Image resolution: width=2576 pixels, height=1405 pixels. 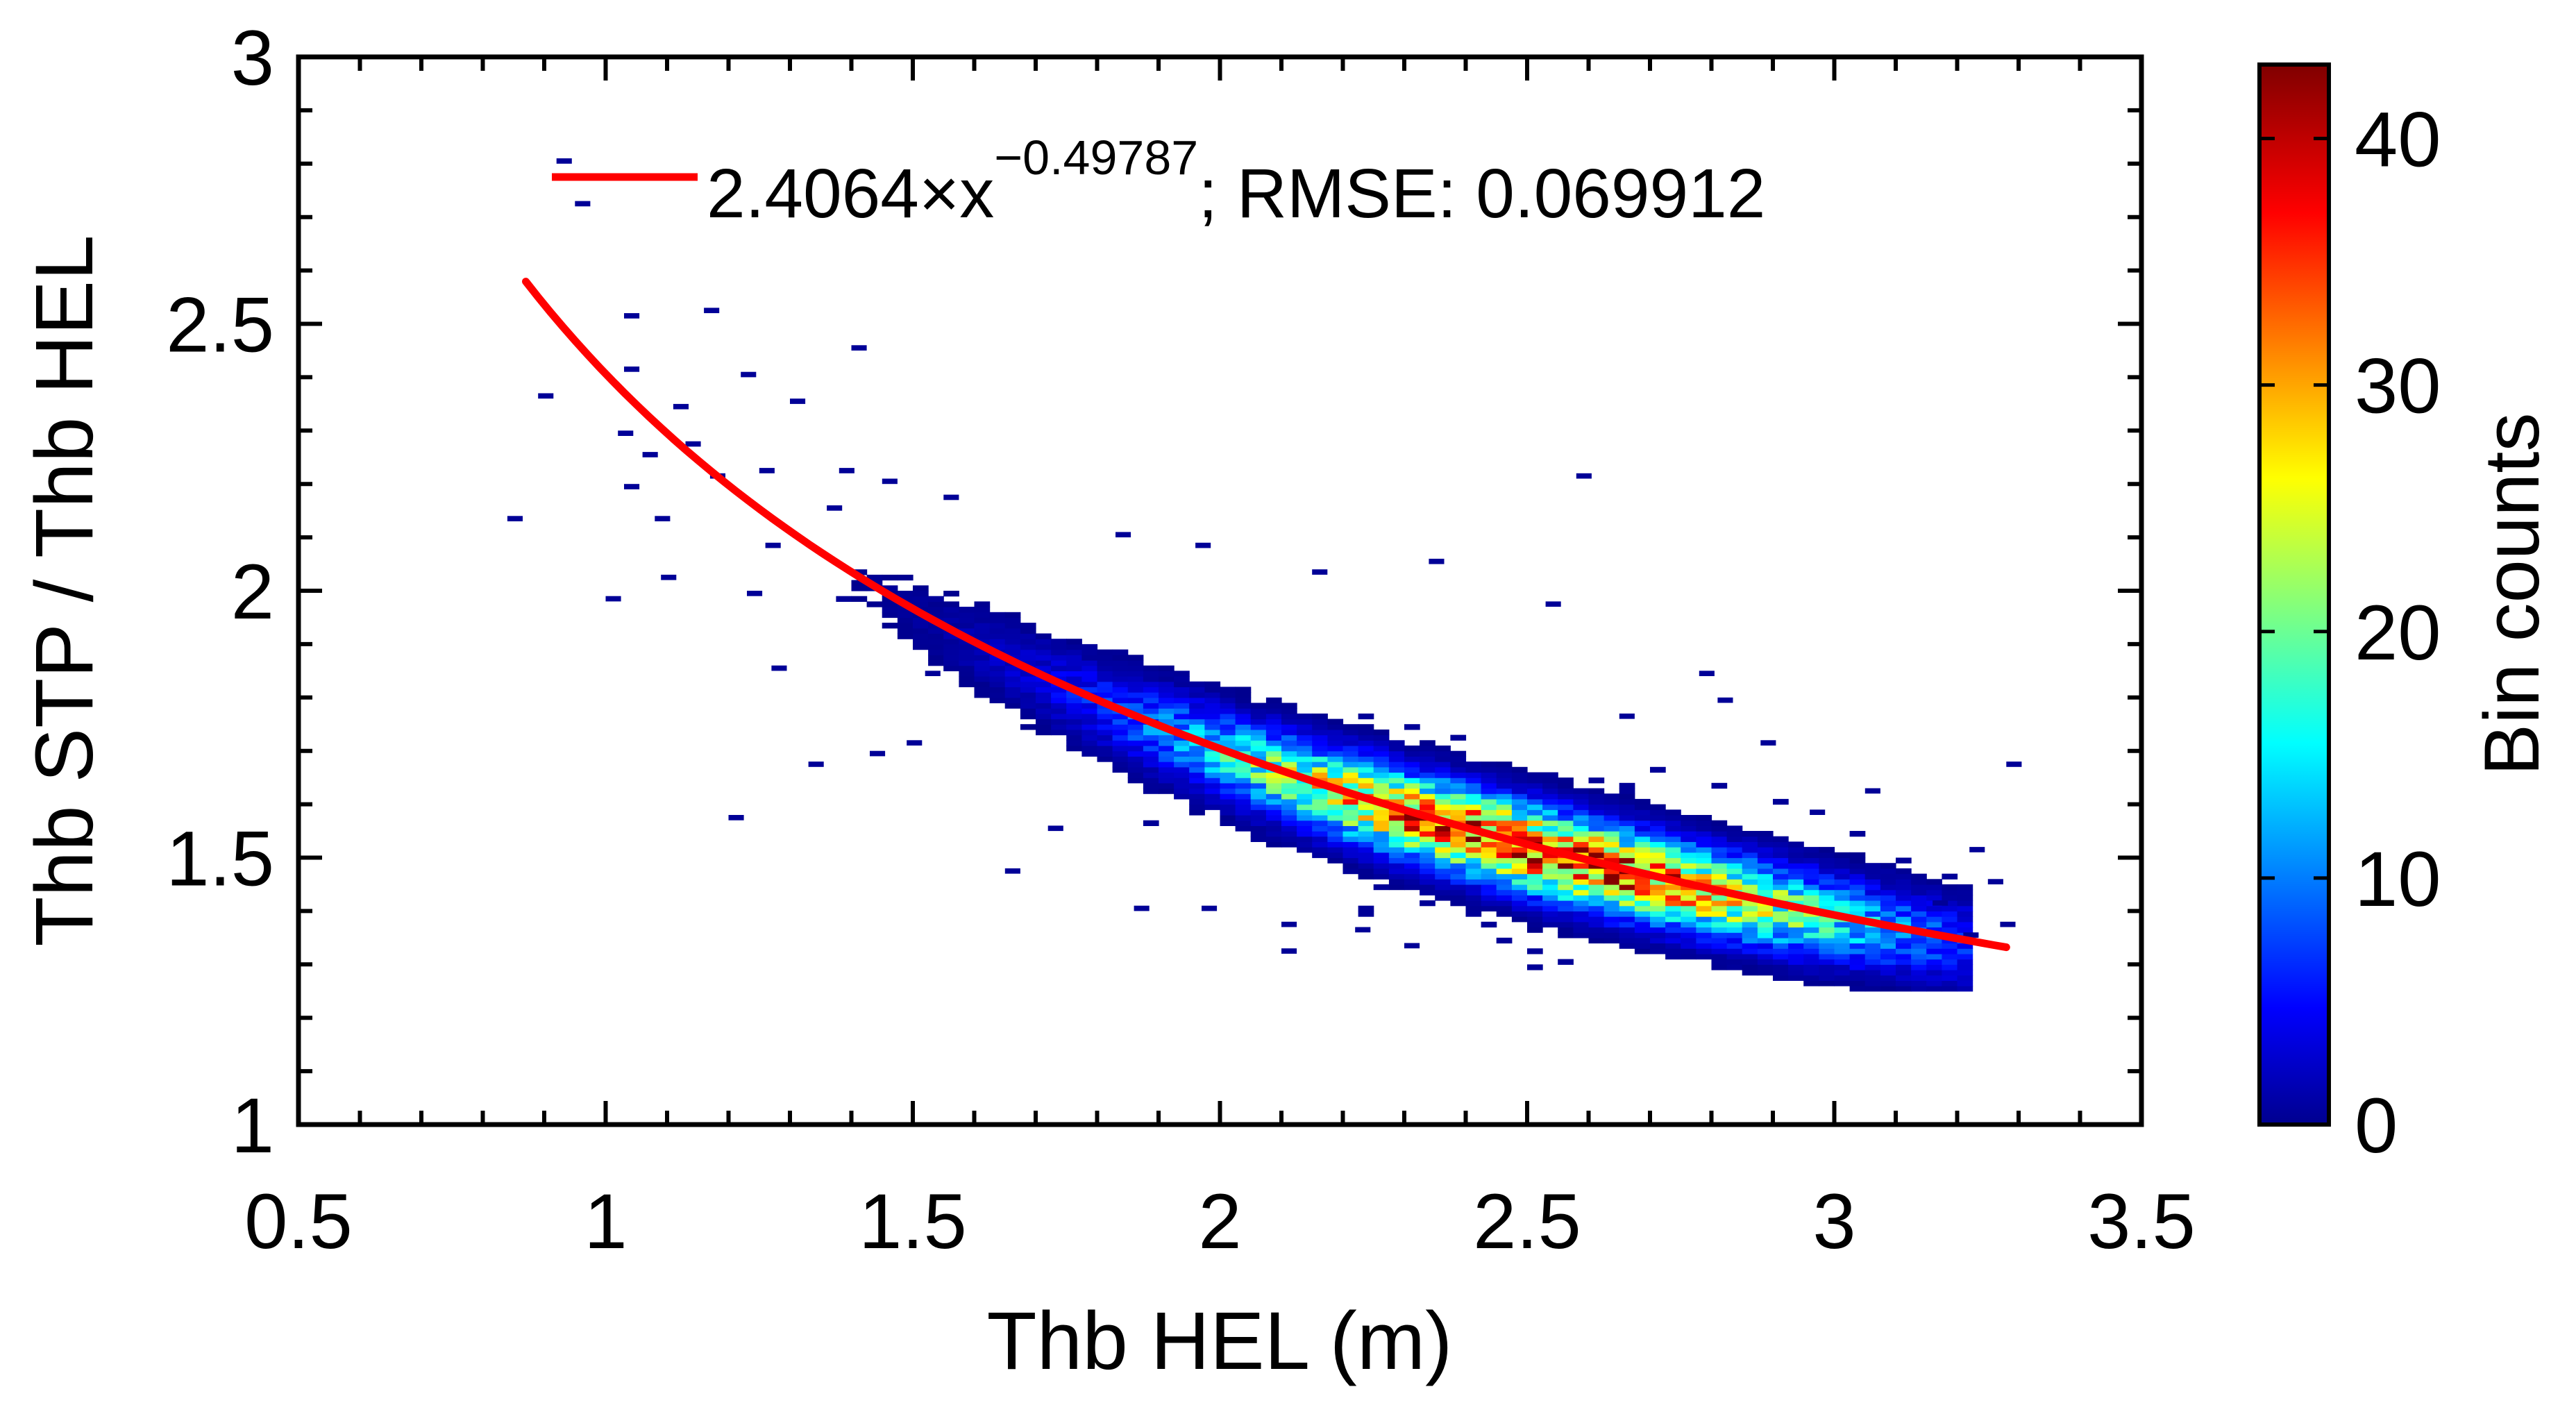 What do you see at coordinates (2398, 139) in the screenshot?
I see `colorbar-tick-label: 40` at bounding box center [2398, 139].